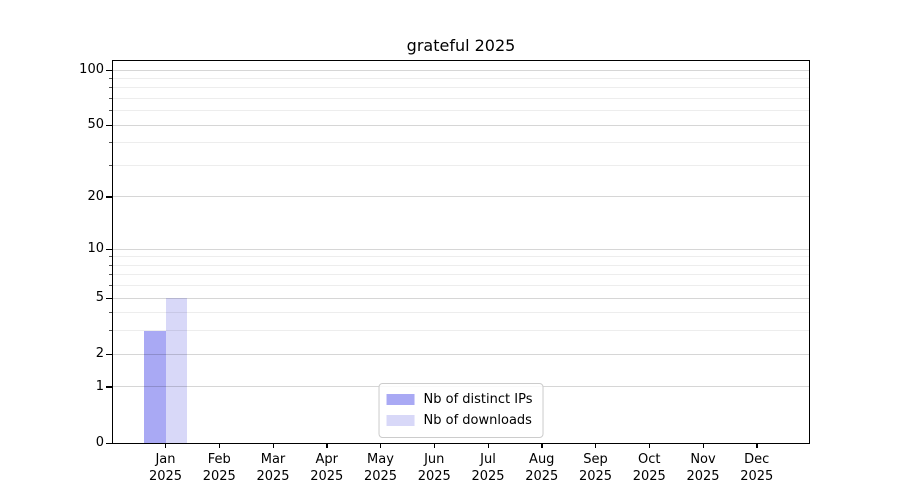 The image size is (900, 500). Describe the element at coordinates (95, 125) in the screenshot. I see `y-axis-tick-label: 50` at that location.